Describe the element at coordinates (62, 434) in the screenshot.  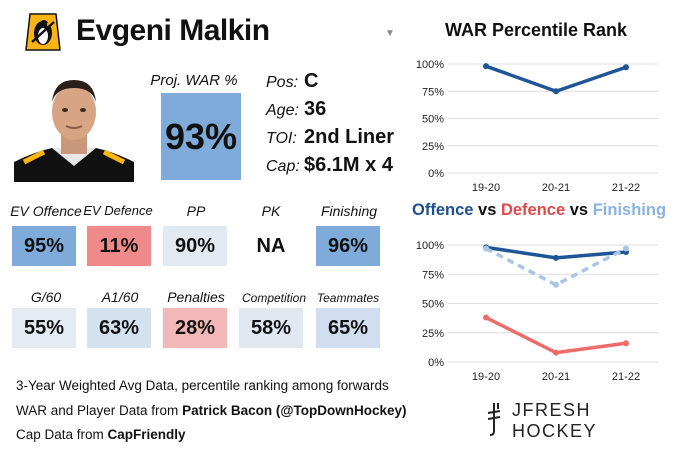
I see `footer-cap-prefix: Cap Data from` at that location.